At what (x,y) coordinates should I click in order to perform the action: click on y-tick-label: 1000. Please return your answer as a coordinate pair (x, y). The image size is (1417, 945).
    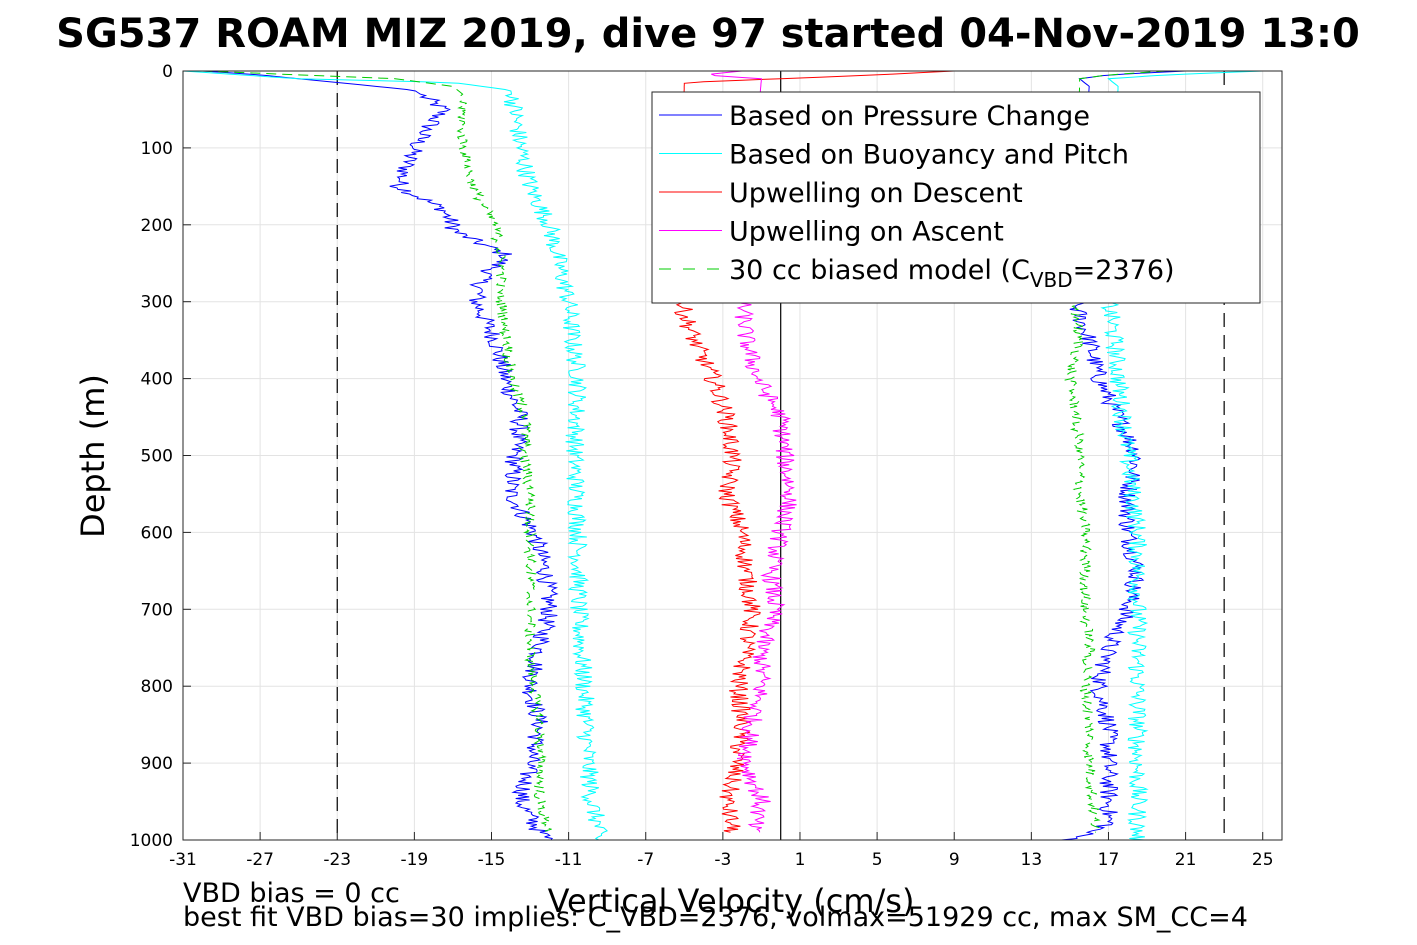
    Looking at the image, I should click on (151, 841).